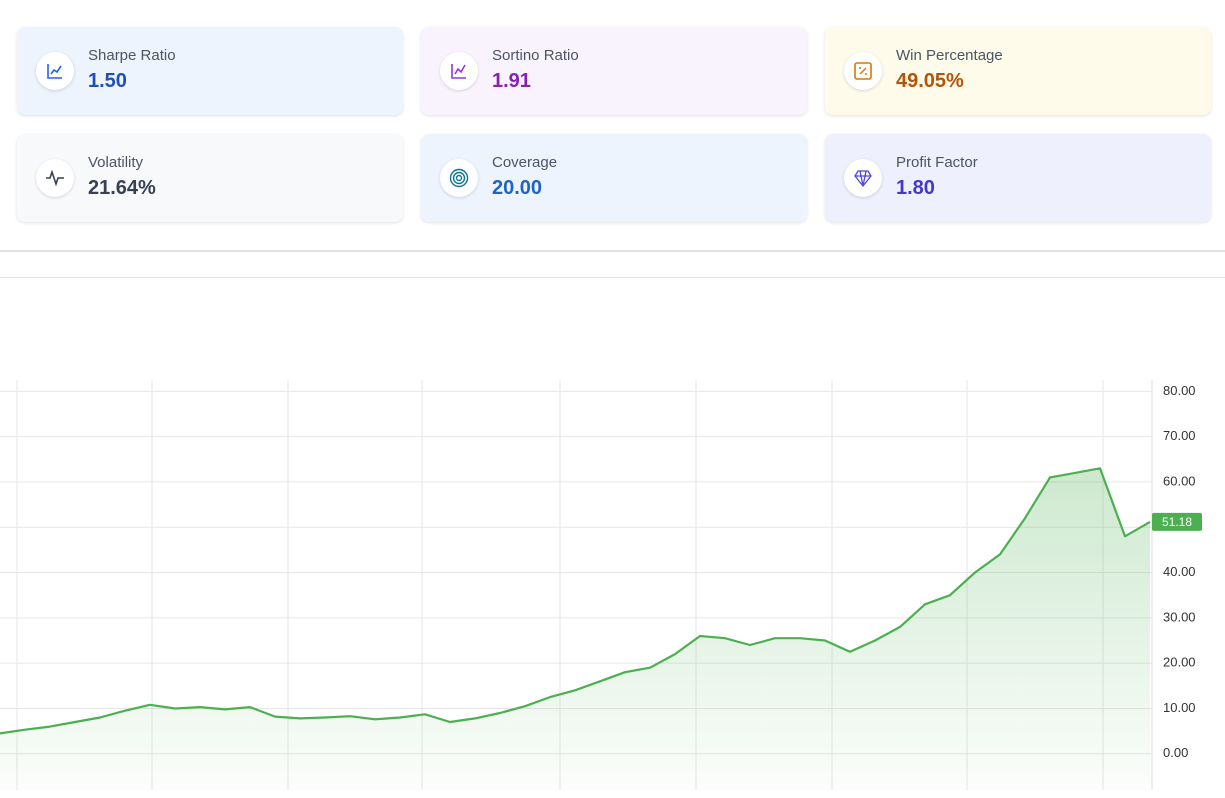 The height and width of the screenshot is (798, 1225). Describe the element at coordinates (517, 188) in the screenshot. I see `value: 20.00` at that location.